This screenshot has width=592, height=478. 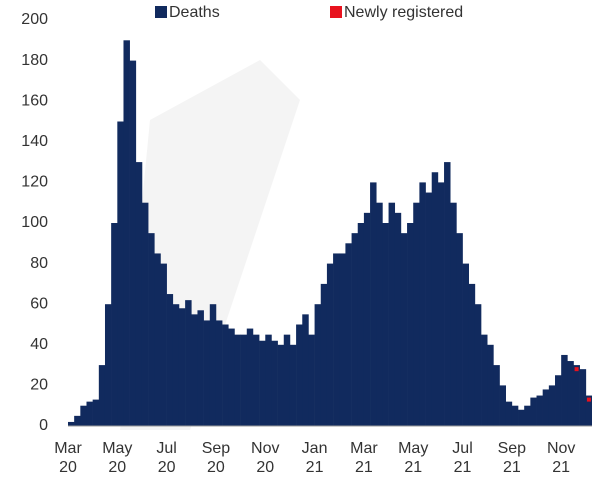 What do you see at coordinates (314, 458) in the screenshot?
I see `x-tick-label: Jan 21` at bounding box center [314, 458].